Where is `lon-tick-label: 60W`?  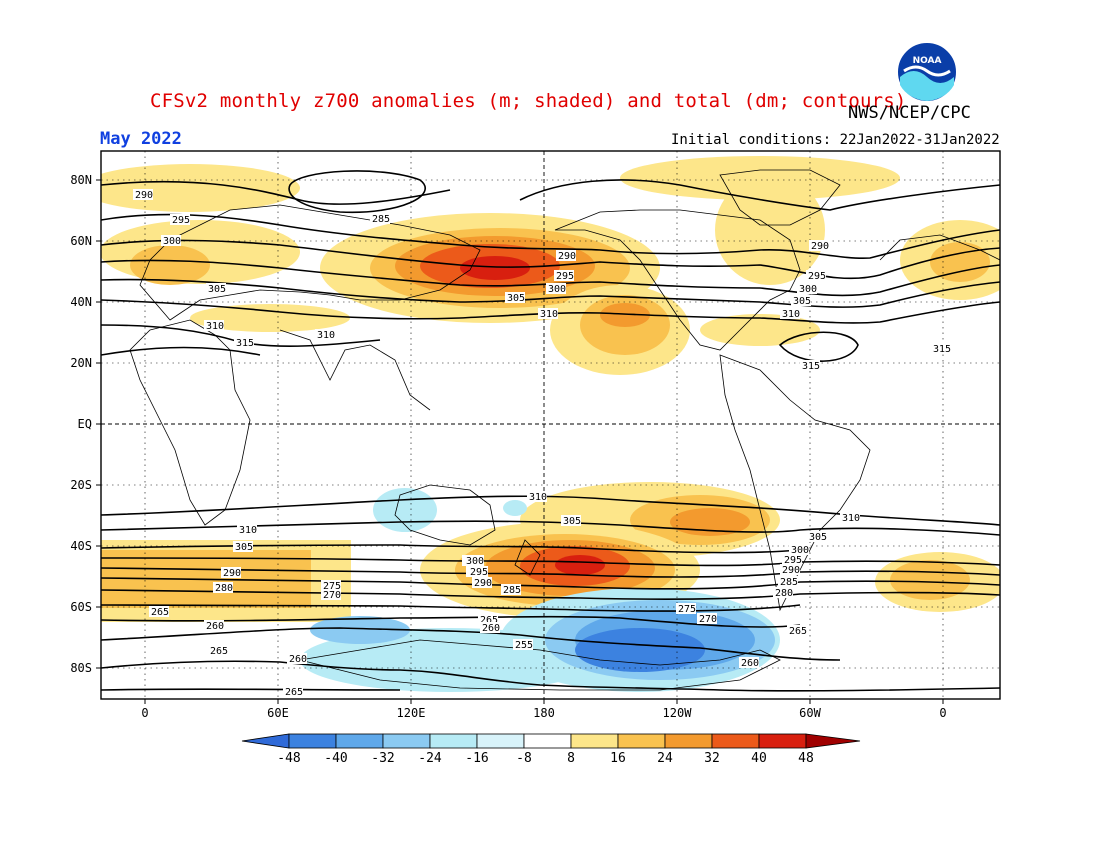
lon-tick-label: 60W is located at coordinates (810, 713).